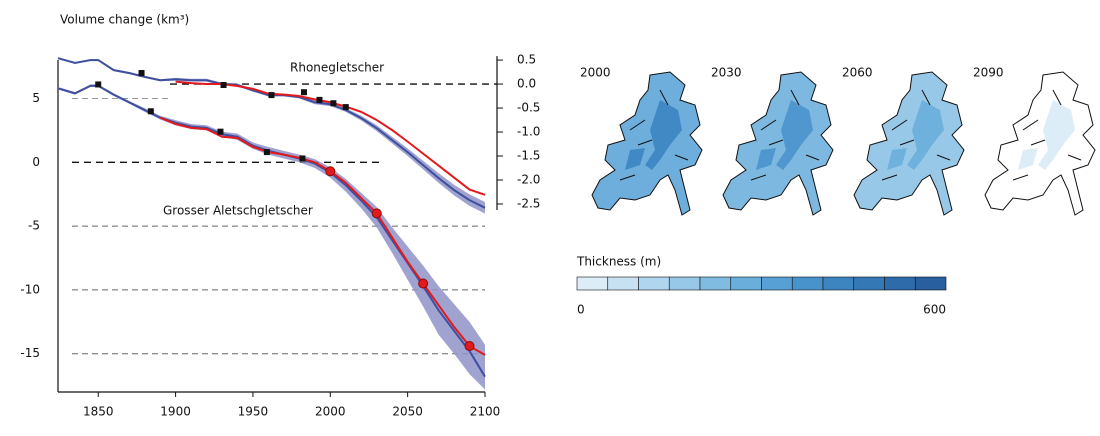 Image resolution: width=1100 pixels, height=436 pixels. What do you see at coordinates (528, 132) in the screenshot?
I see `y2-tick-label: -1.0` at bounding box center [528, 132].